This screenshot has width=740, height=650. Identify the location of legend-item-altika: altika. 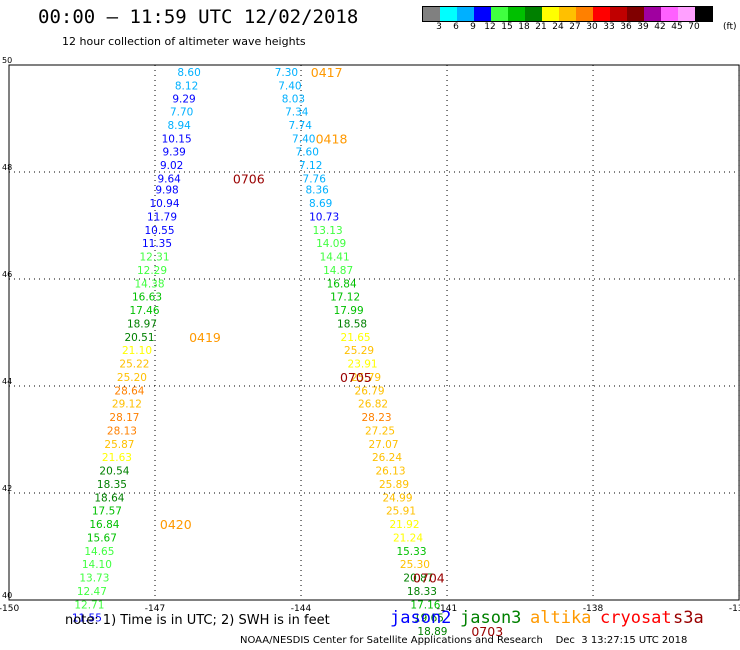
(561, 618).